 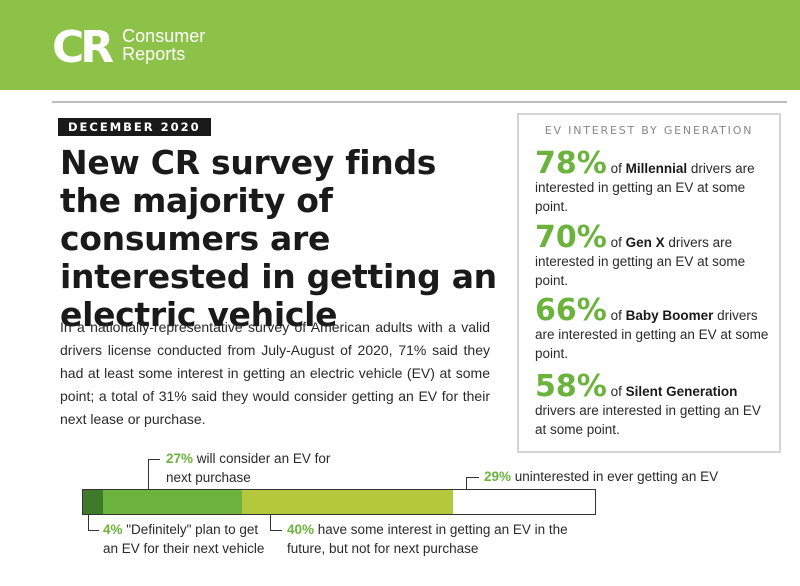 I want to click on stat-group: Gen X, so click(x=645, y=242).